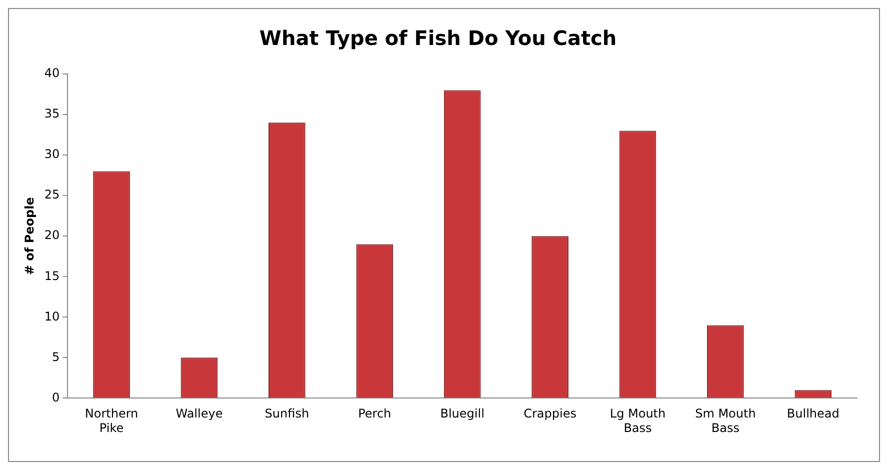 The height and width of the screenshot is (473, 889). I want to click on x-tick-label: Perch, so click(375, 413).